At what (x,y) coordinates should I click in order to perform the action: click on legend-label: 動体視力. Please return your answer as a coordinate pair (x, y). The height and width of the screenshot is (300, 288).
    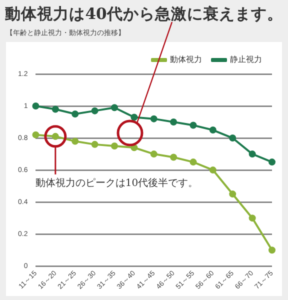
    Looking at the image, I should click on (186, 59).